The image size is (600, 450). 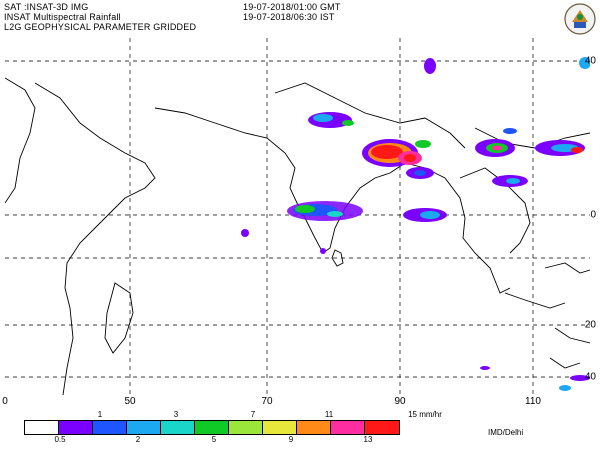 What do you see at coordinates (580, 19) in the screenshot?
I see `imd-emblem-icon` at bounding box center [580, 19].